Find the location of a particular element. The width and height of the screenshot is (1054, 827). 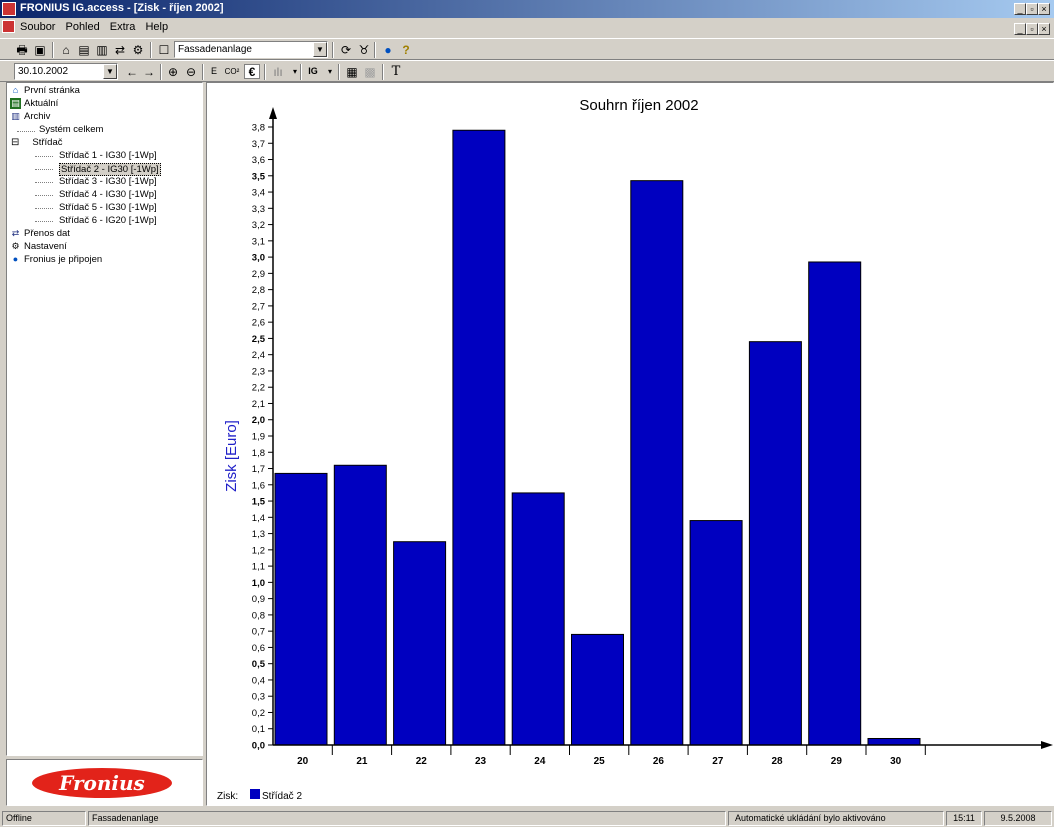

energy-button: E is located at coordinates (213, 71).